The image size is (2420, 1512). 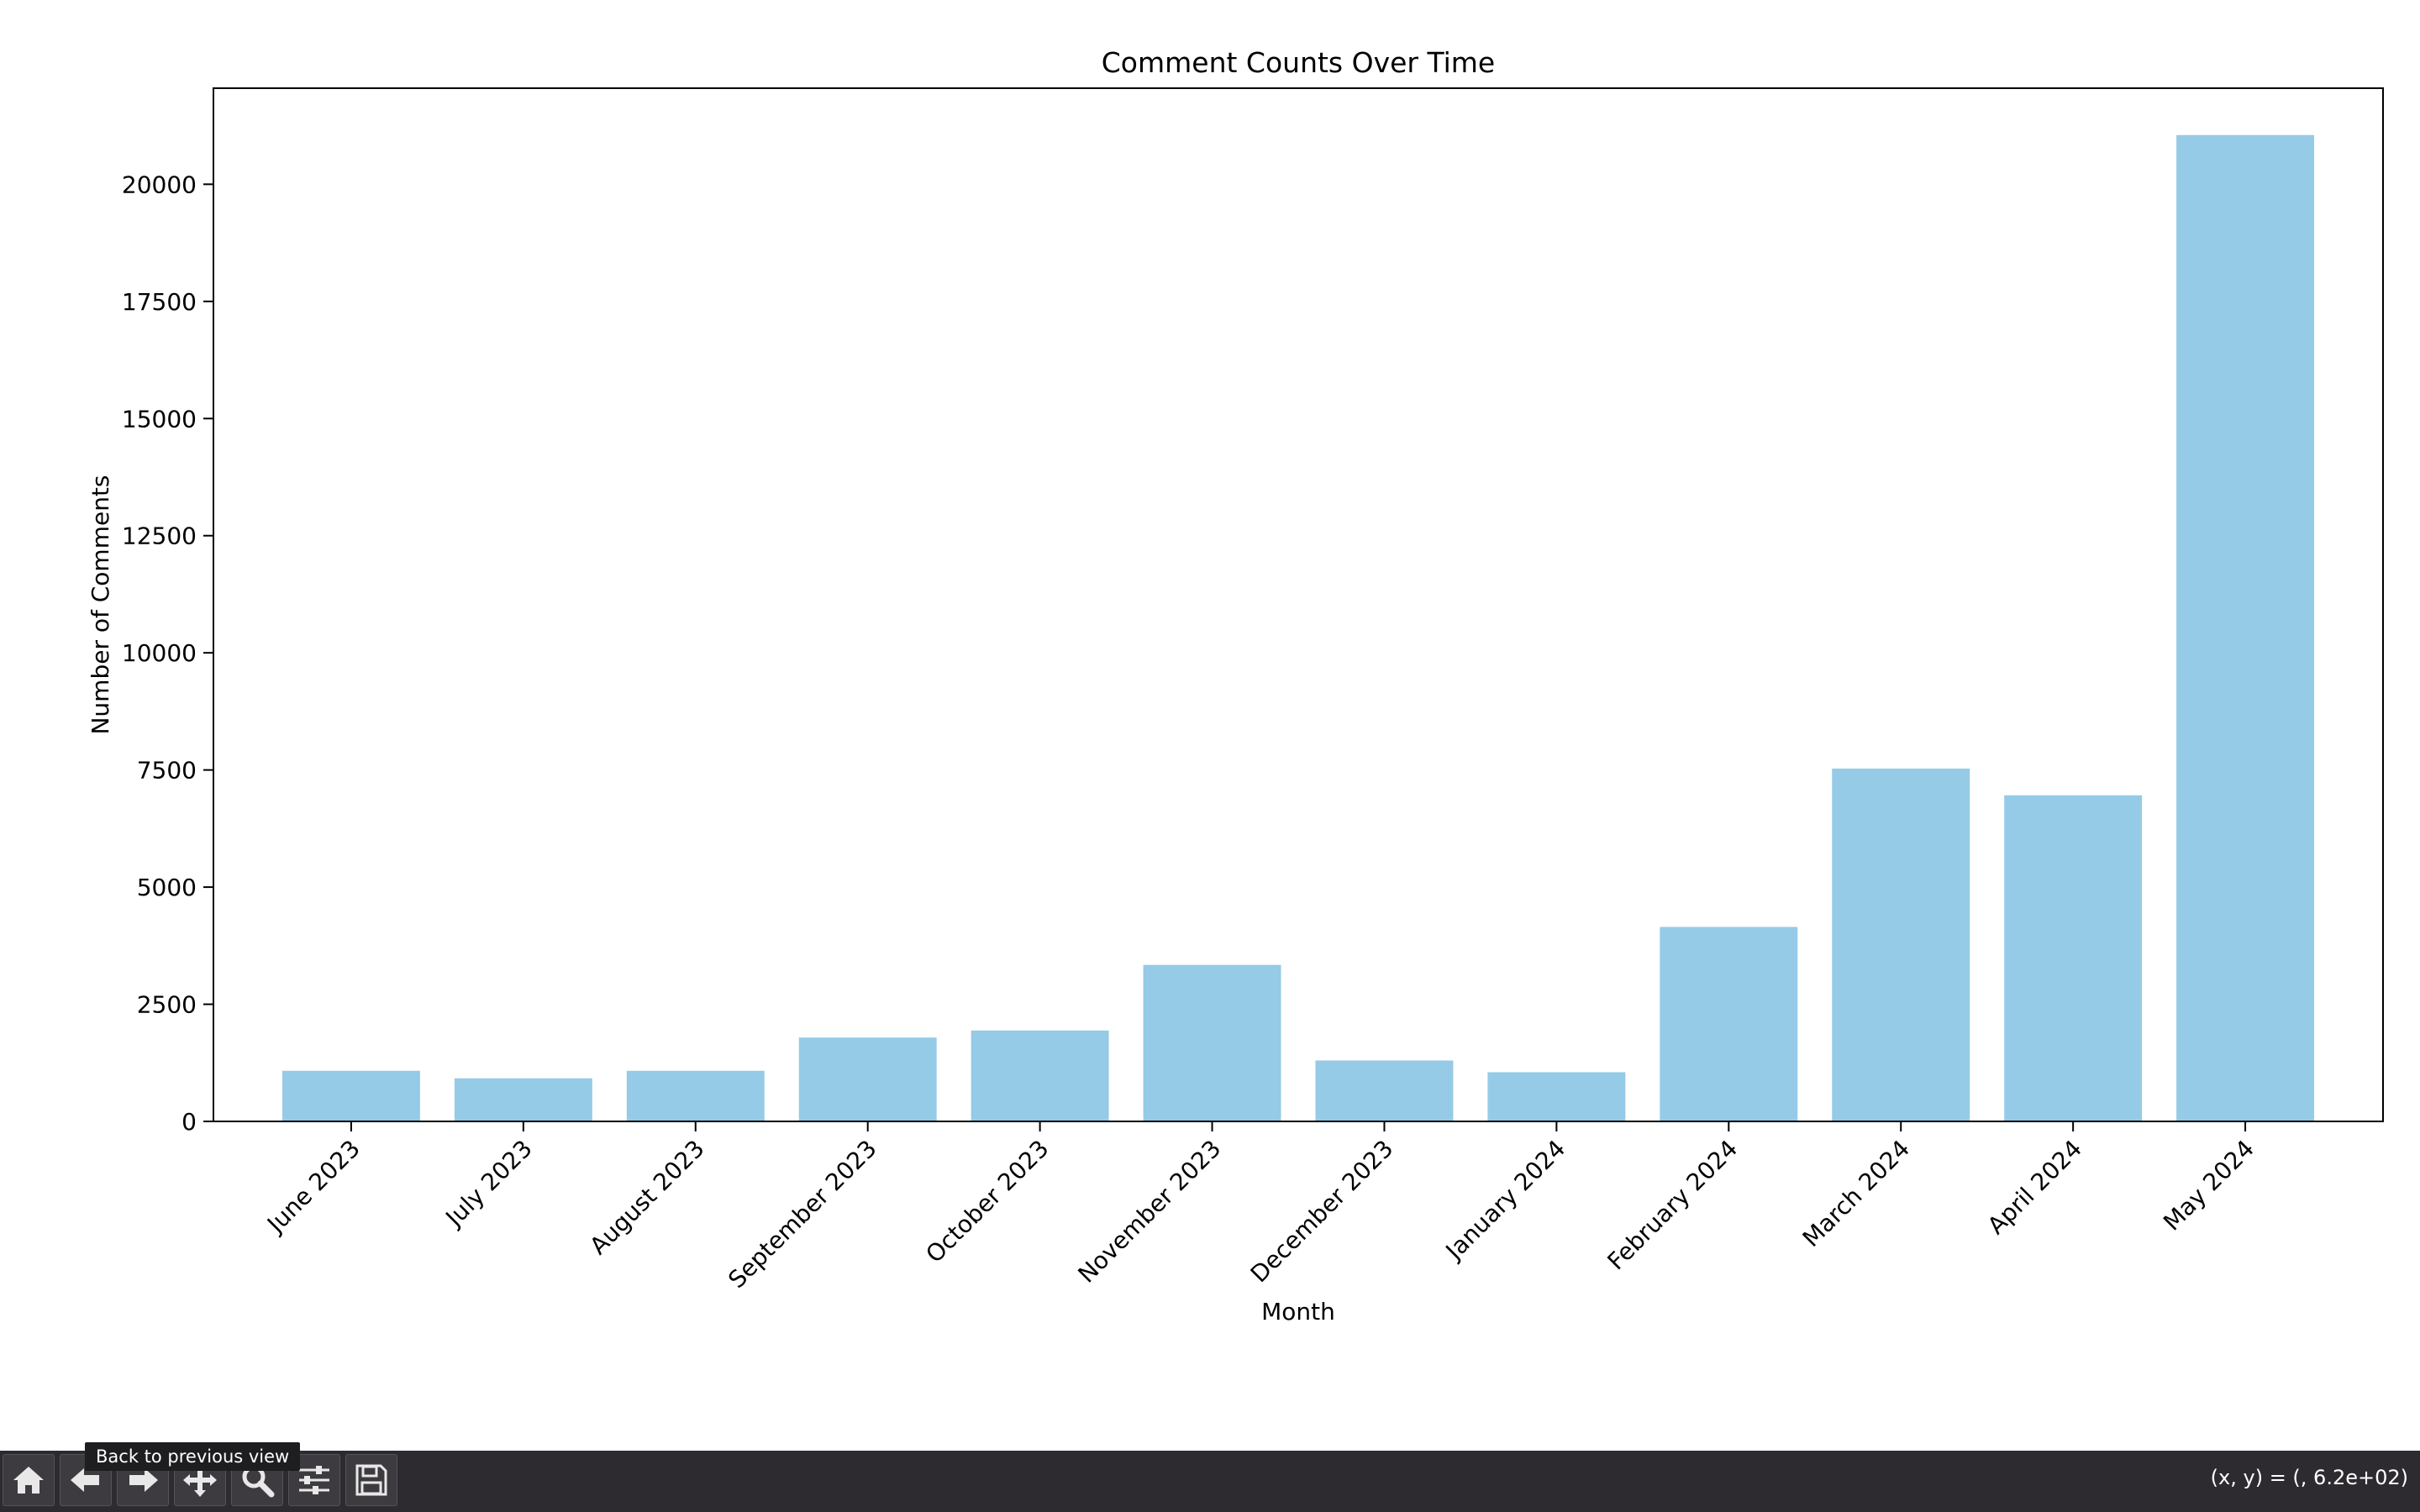 I want to click on sliders-icon, so click(x=314, y=1480).